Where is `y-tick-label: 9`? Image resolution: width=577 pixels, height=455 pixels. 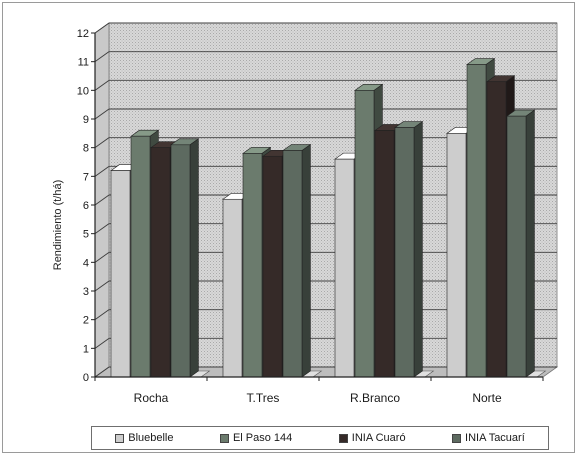
y-tick-label: 9 is located at coordinates (86, 120).